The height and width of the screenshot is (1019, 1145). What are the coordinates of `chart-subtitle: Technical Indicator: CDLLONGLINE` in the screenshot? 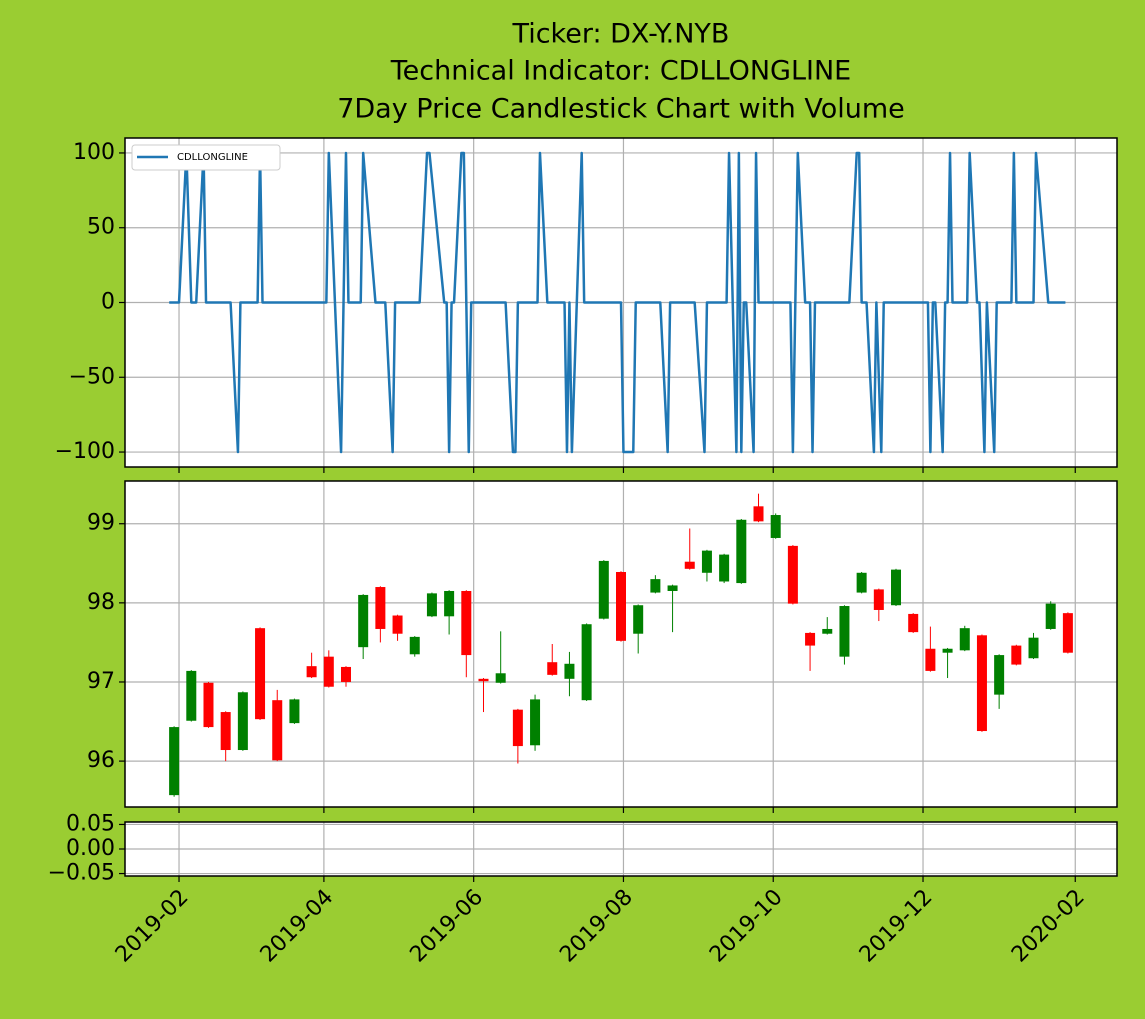 It's located at (620, 71).